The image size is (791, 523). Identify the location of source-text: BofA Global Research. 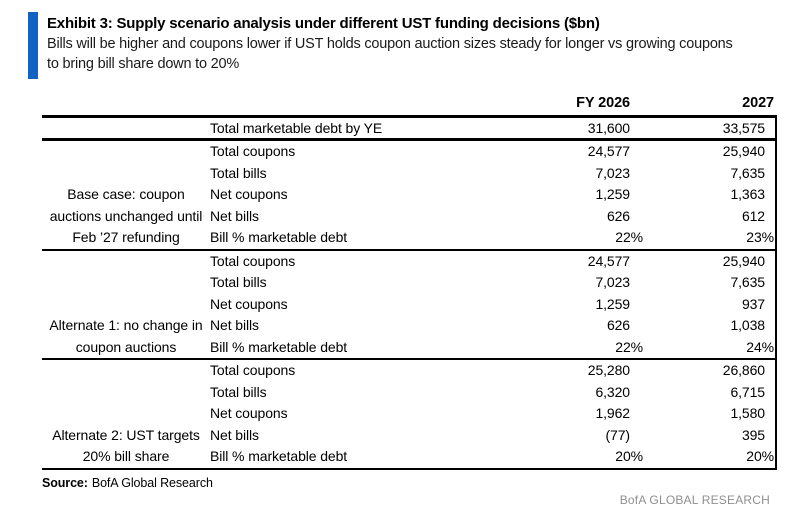
(152, 483).